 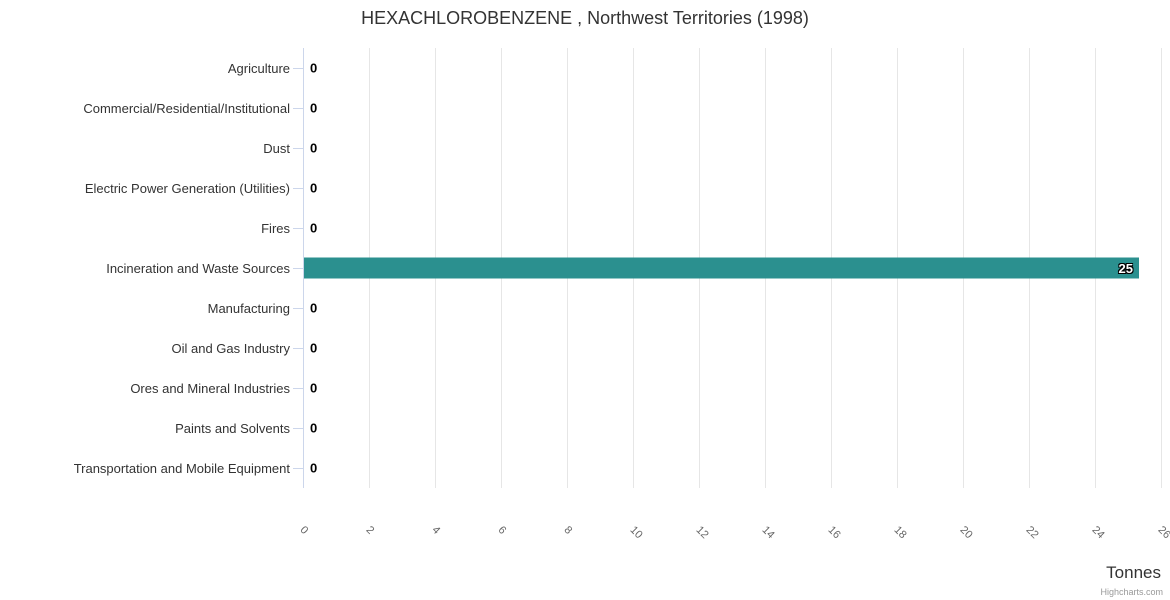 What do you see at coordinates (436, 530) in the screenshot?
I see `value-axis-tick-label: 4` at bounding box center [436, 530].